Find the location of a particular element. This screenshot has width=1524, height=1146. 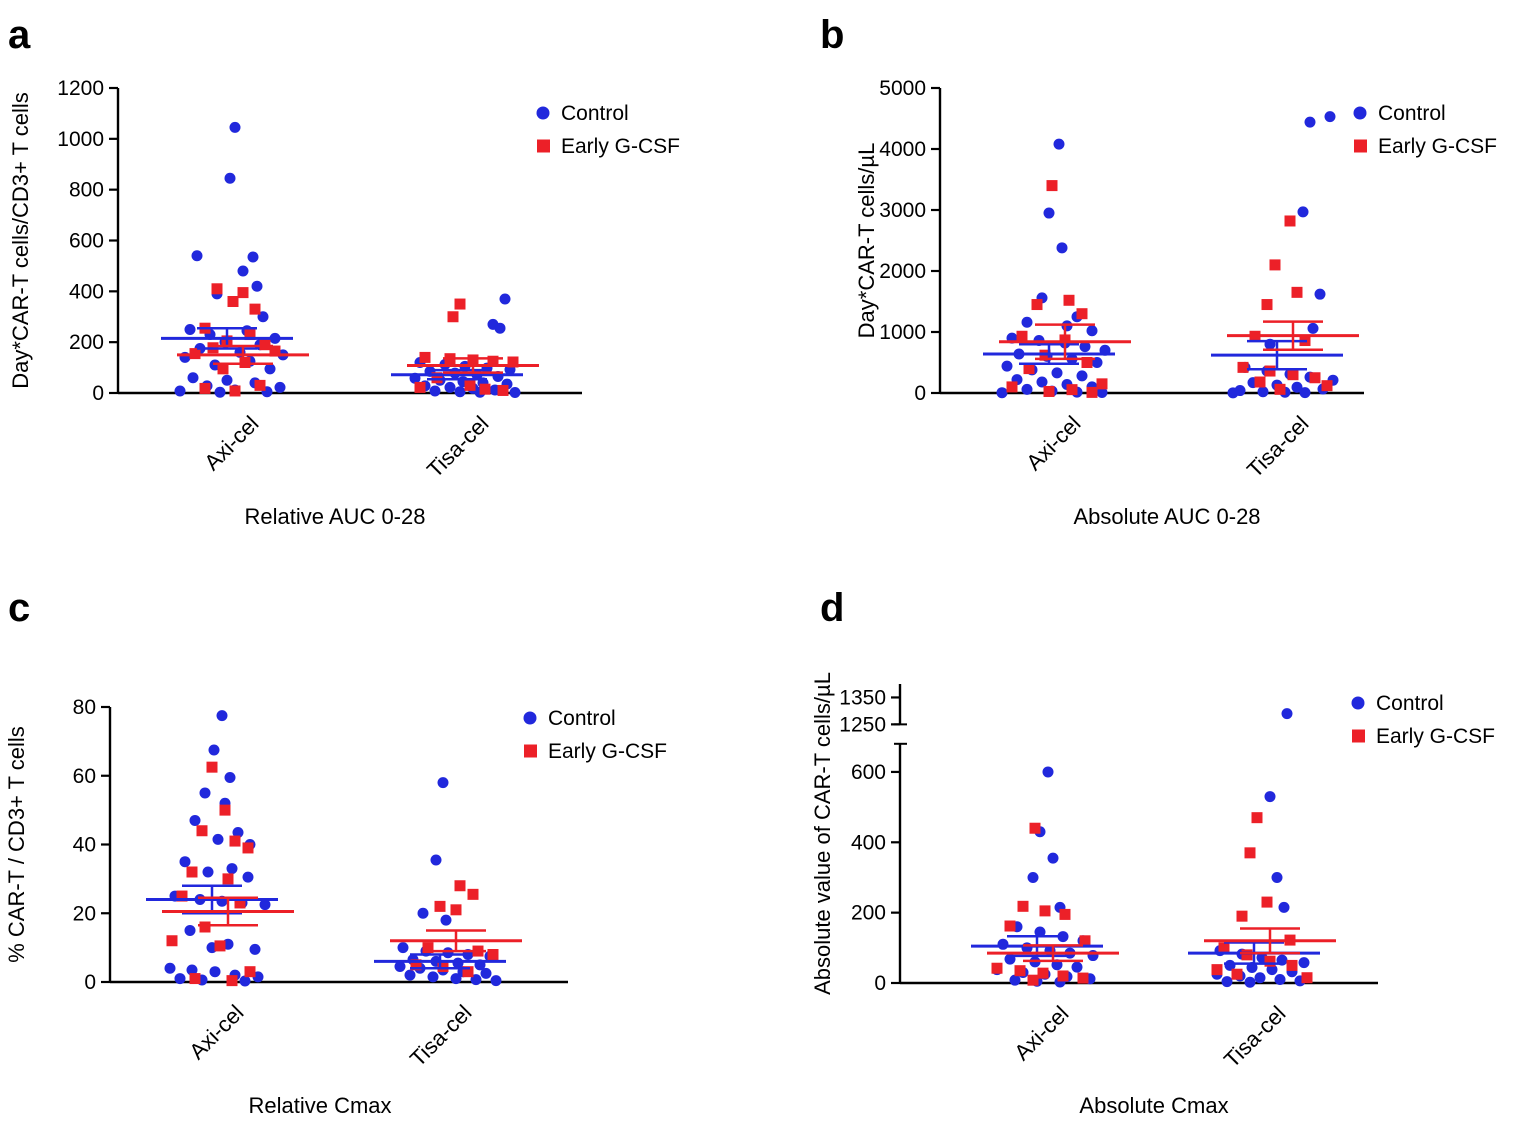

y-axis-title: Day*CAR-T cells/µL is located at coordinates (866, 241).